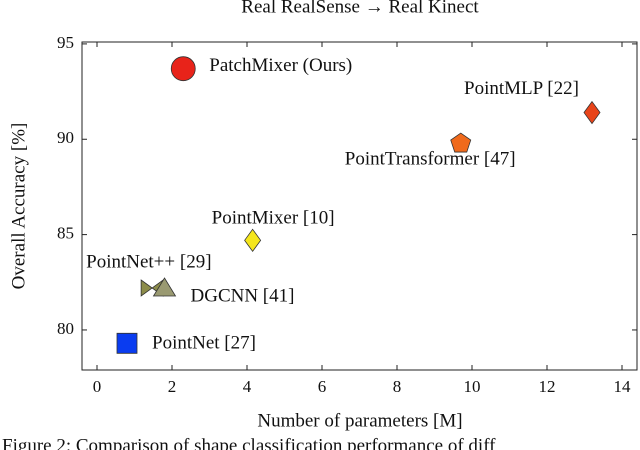 The image size is (640, 450). I want to click on point-label: PointMixer [10], so click(273, 218).